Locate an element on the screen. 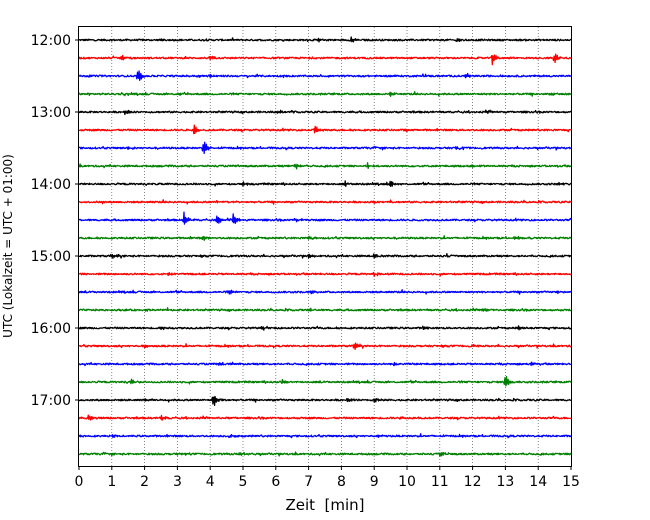 This screenshot has width=650, height=520. y-axis: 12:00 13:00 14:00 15:00 16:00 17:00 is located at coordinates (55, 221).